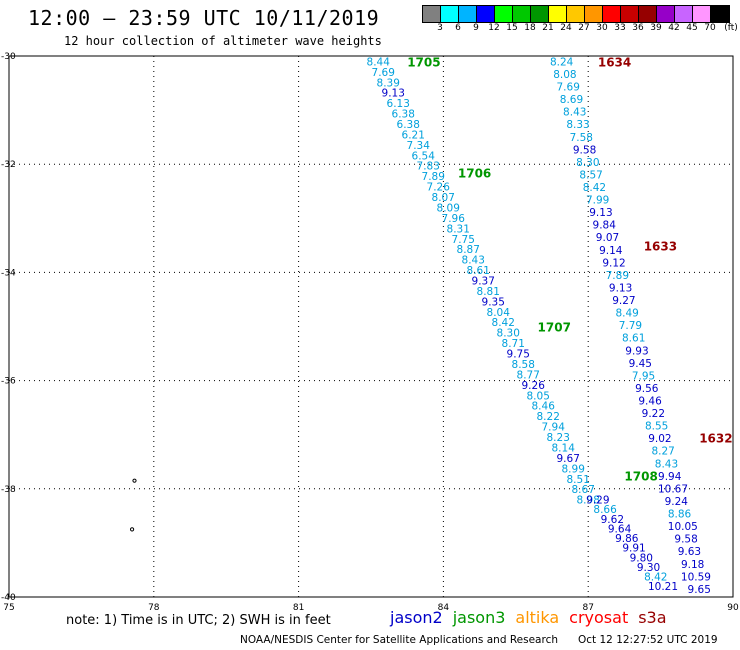 This screenshot has height=650, width=740. I want to click on wave-height-value: 9.02, so click(659, 439).